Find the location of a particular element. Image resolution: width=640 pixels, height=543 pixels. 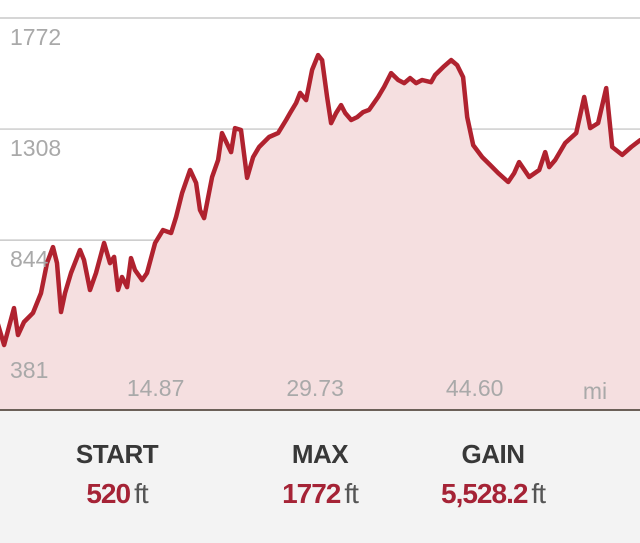

stat-max: MAX 1772 ft is located at coordinates (320, 474).